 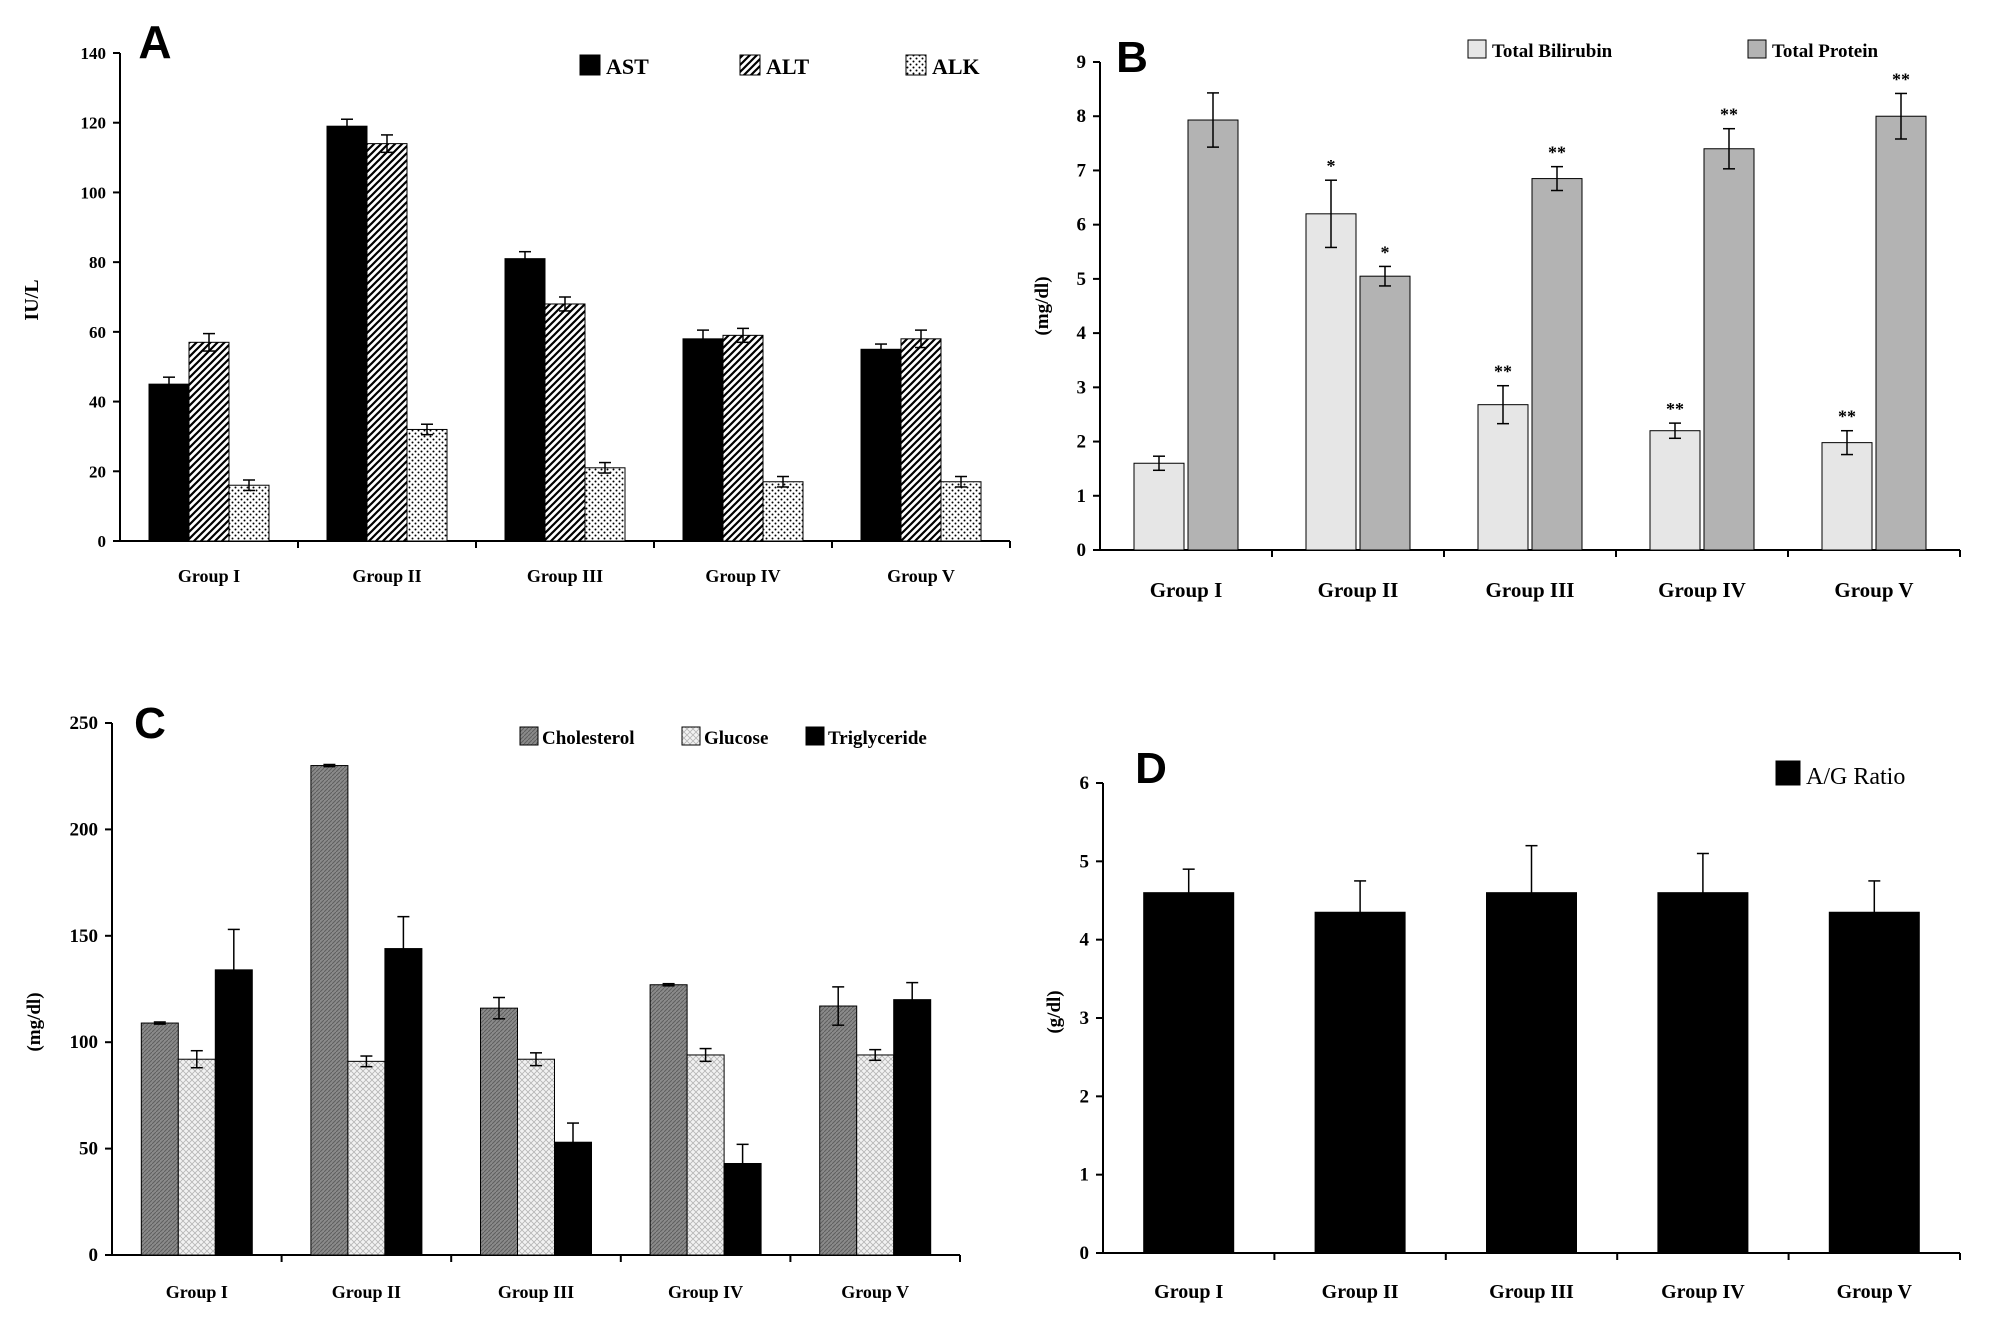 I want to click on y-tick-label: 1, so click(x=1085, y=1175).